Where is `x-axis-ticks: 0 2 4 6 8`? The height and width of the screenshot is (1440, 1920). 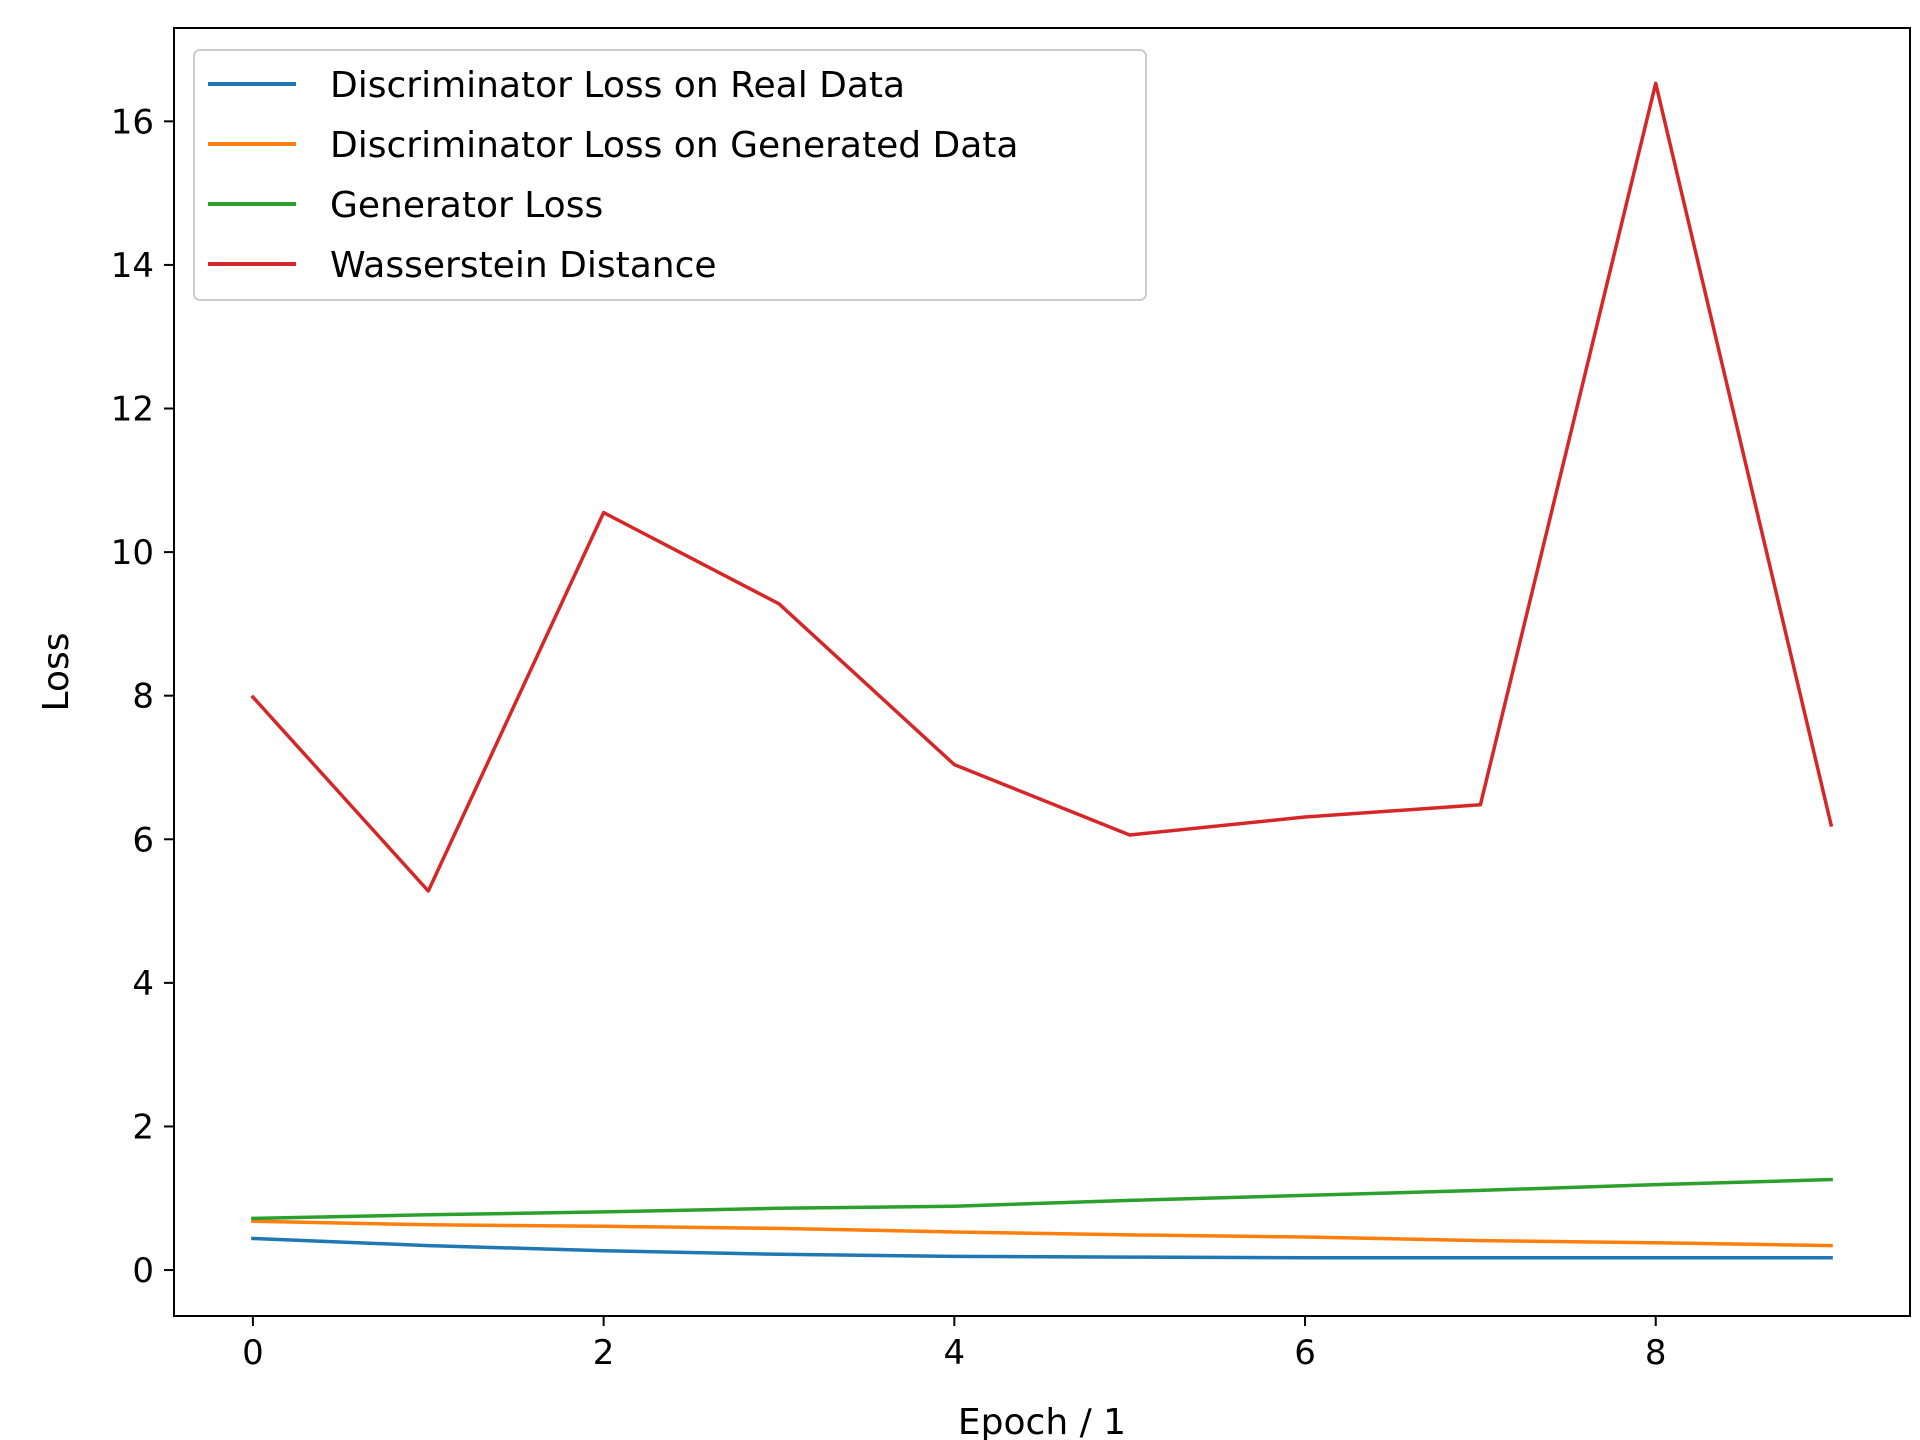 x-axis-ticks: 0 2 4 6 8 is located at coordinates (954, 1344).